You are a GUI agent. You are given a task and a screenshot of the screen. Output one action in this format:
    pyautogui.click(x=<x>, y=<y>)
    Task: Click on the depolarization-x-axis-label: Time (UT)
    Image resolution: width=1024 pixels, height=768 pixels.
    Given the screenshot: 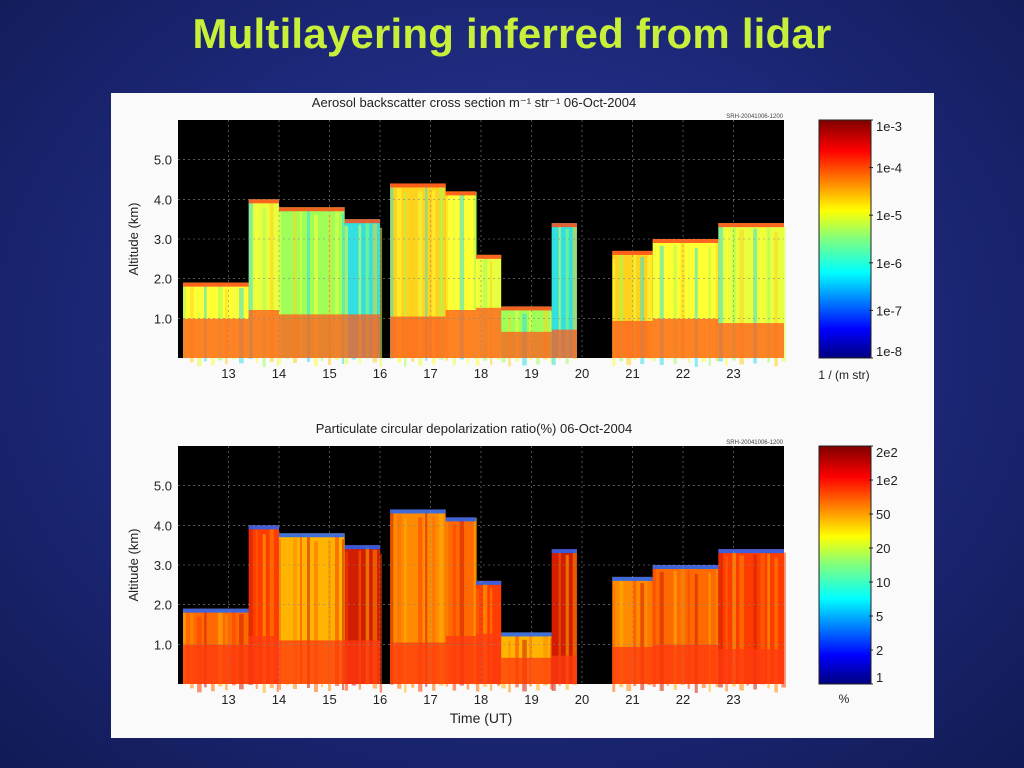 What is the action you would take?
    pyautogui.click(x=481, y=718)
    